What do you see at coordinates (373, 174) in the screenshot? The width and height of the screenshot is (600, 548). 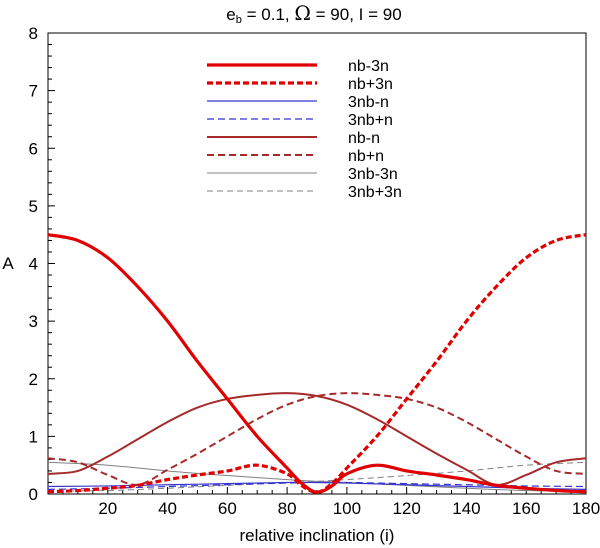 I see `legend-label: 3nb-3n` at bounding box center [373, 174].